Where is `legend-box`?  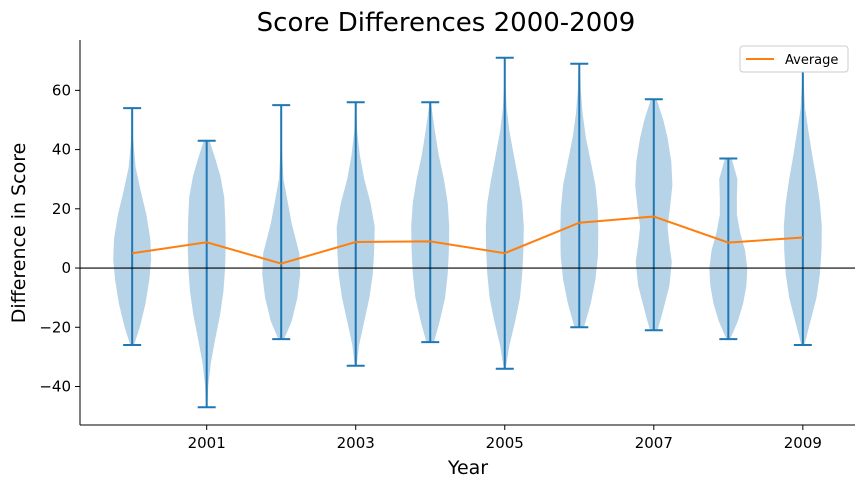
legend-box is located at coordinates (794, 59).